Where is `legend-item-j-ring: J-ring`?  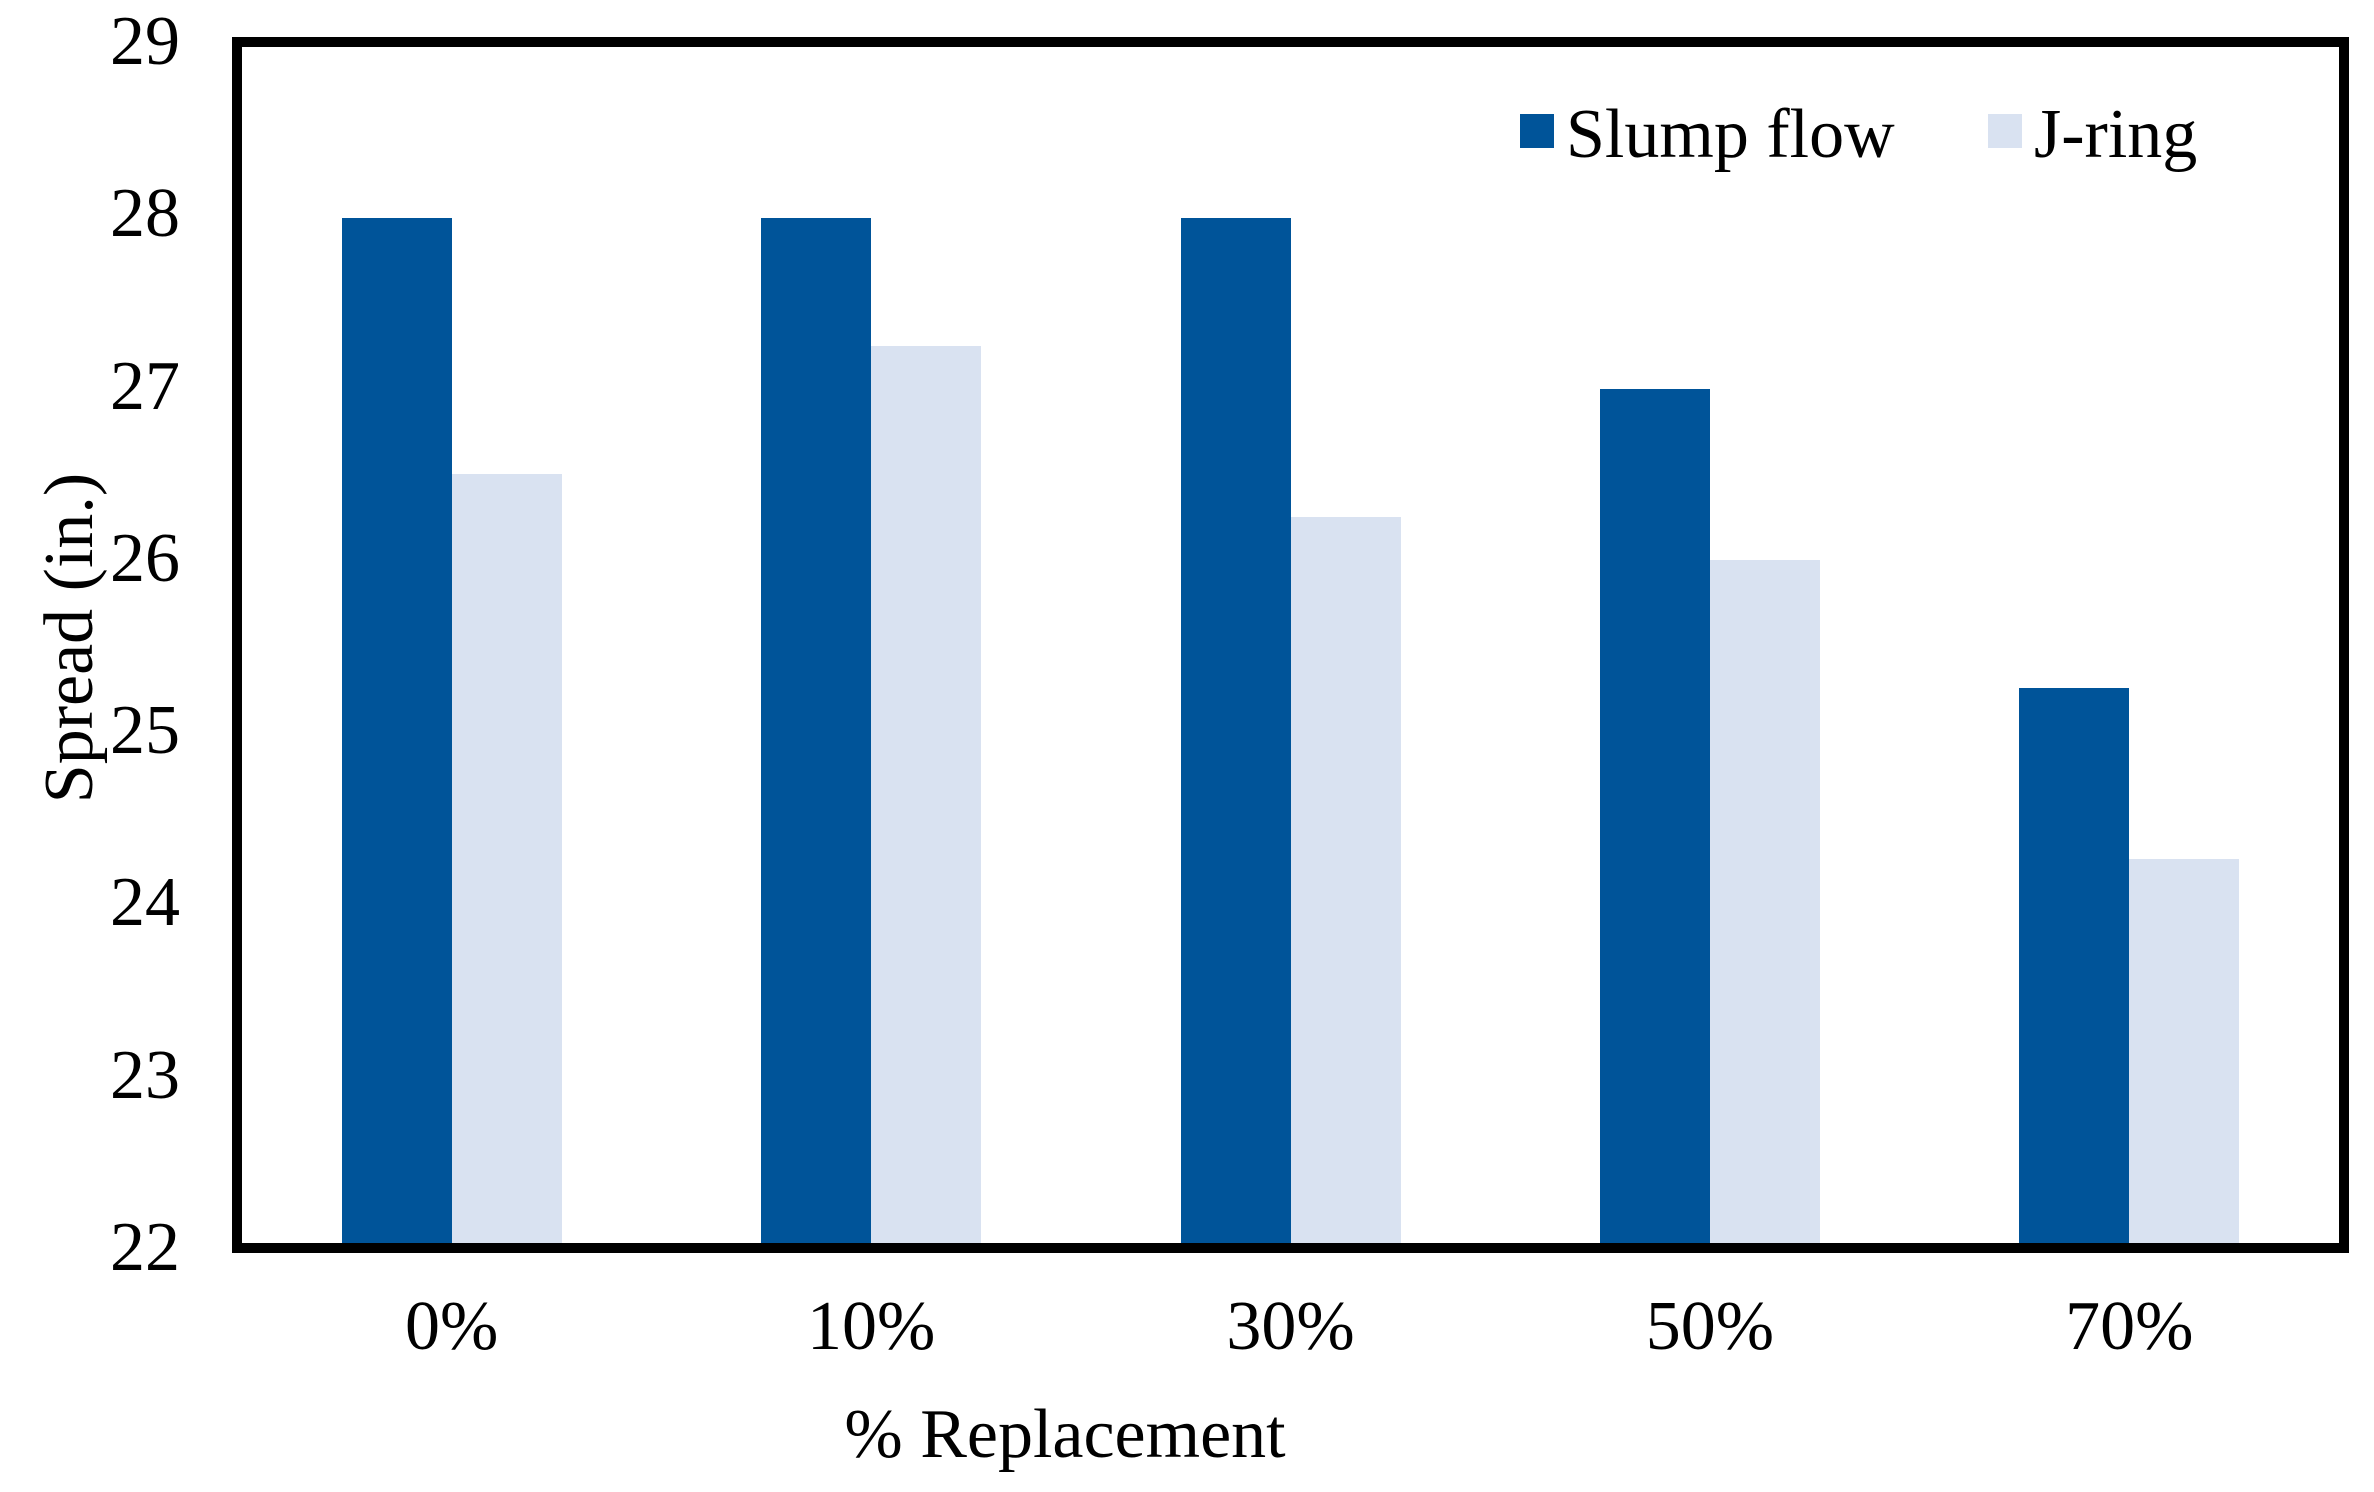 legend-item-j-ring: J-ring is located at coordinates (2092, 135).